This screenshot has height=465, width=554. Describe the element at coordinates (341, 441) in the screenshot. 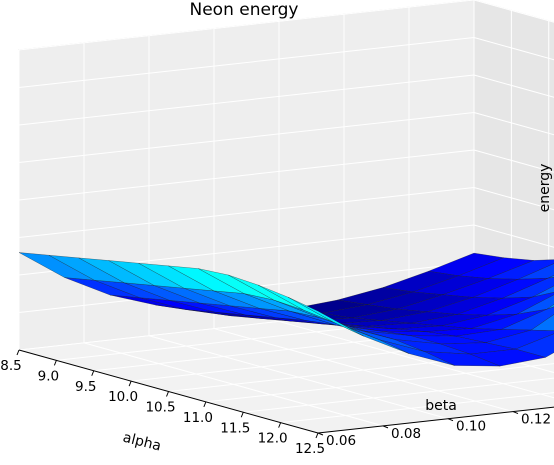

I see `y-tick-label: 0.06` at that location.